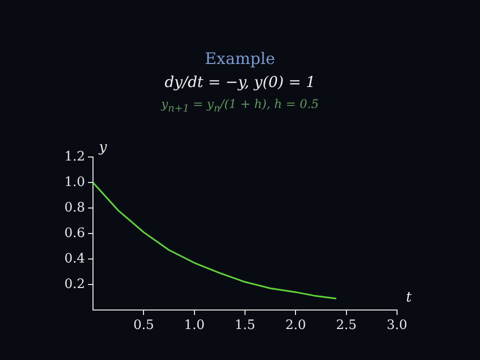 The height and width of the screenshot is (360, 480). Describe the element at coordinates (240, 105) in the screenshot. I see `text: y$_{n+1}$ = y$_{n}$/(1 + h), h = 0.5` at that location.